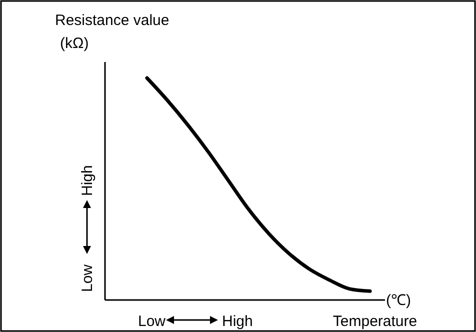 This screenshot has width=476, height=332. What do you see at coordinates (112, 32) in the screenshot?
I see `y-axis-title: Resistance value (kΩ)` at bounding box center [112, 32].